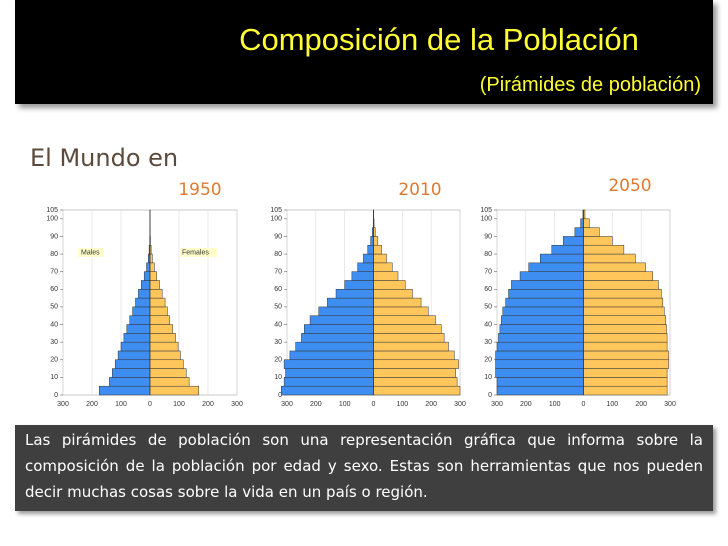  What do you see at coordinates (276, 219) in the screenshot?
I see `y-tick-label: 100` at bounding box center [276, 219].